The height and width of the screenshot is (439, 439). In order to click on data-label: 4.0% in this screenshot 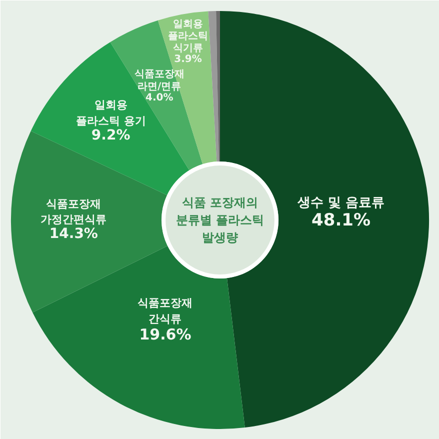, I will do `click(159, 98)`.